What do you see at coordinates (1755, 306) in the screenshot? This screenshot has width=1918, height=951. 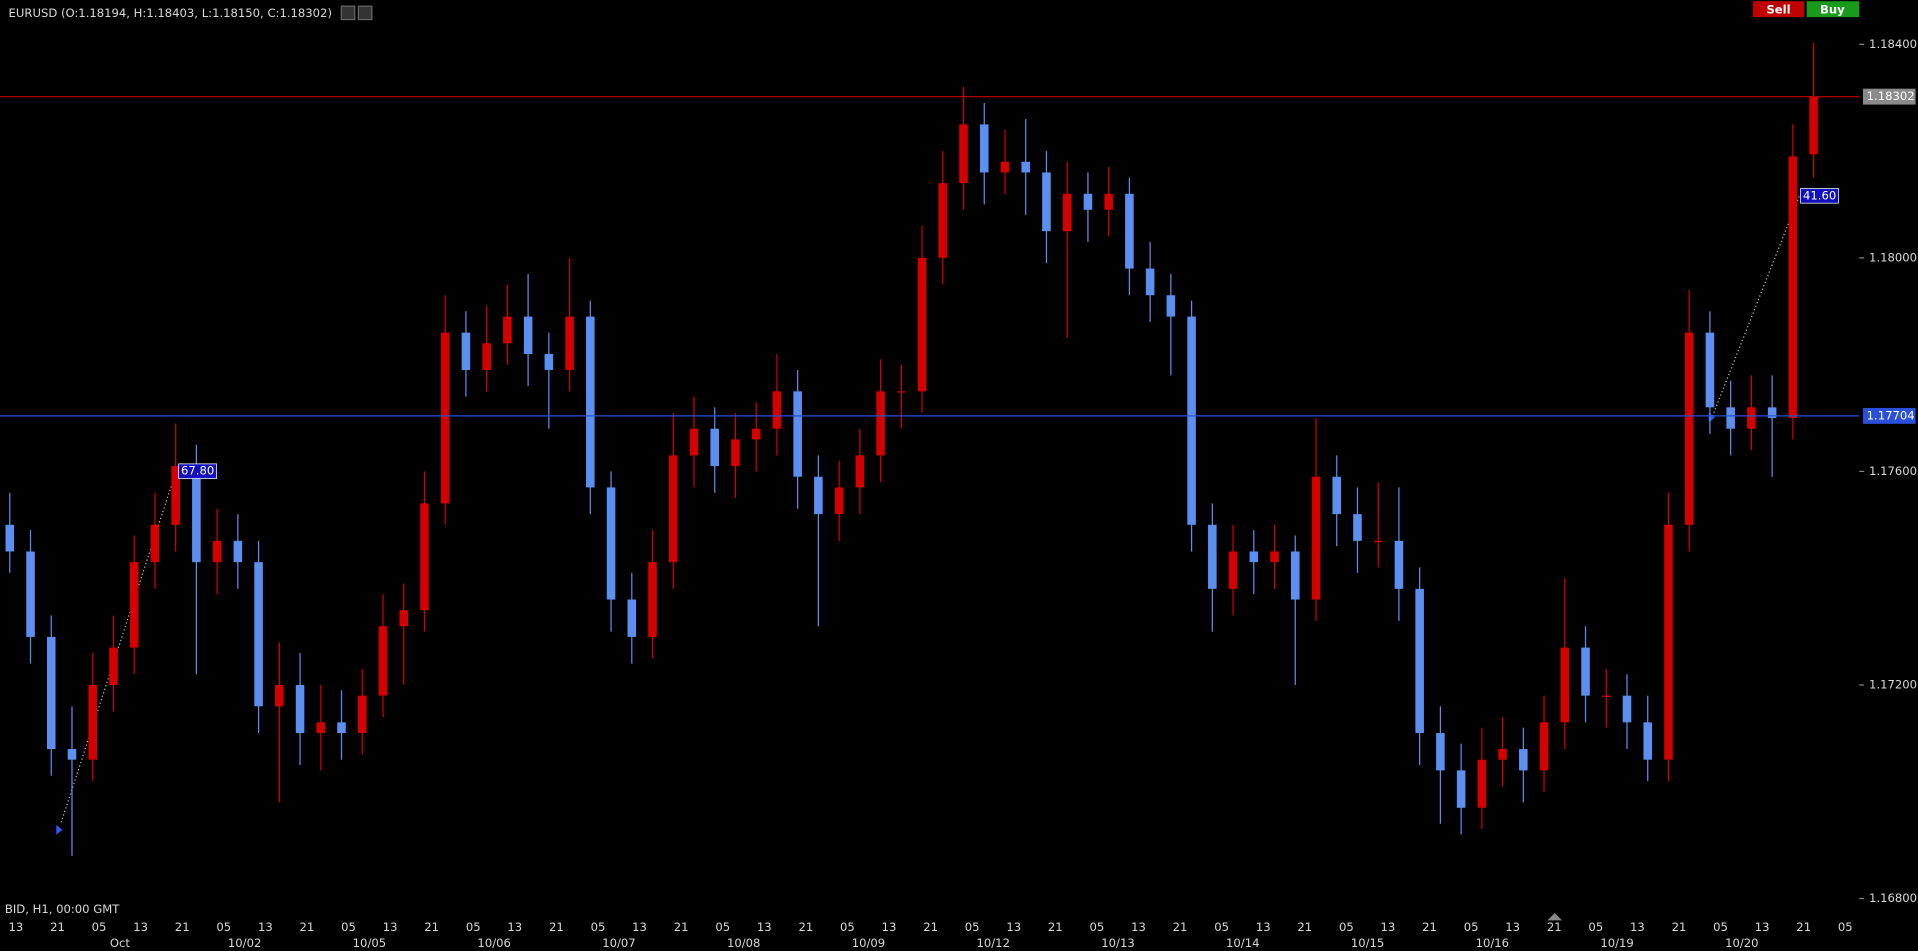 I see `trend-line` at bounding box center [1755, 306].